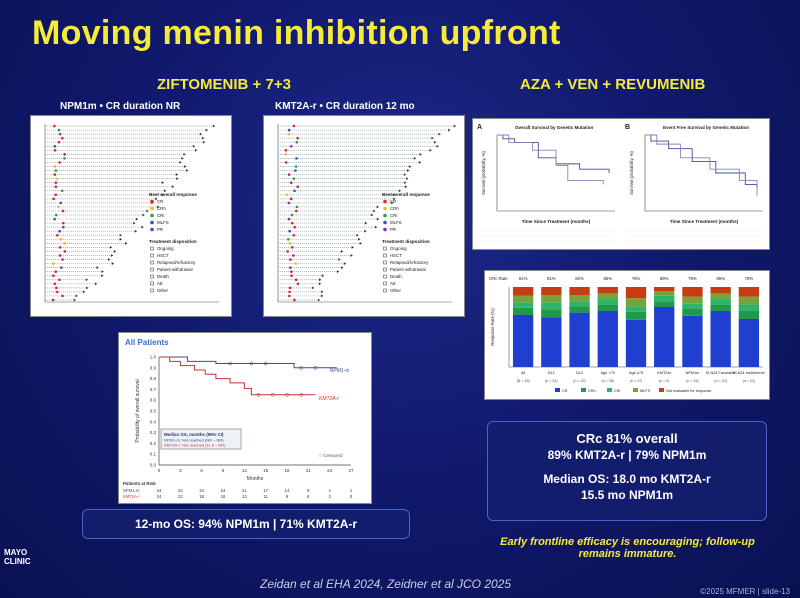 Image resolution: width=800 pixels, height=598 pixels. Describe the element at coordinates (153, 400) in the screenshot. I see `km-y-tick: 0.6` at that location.